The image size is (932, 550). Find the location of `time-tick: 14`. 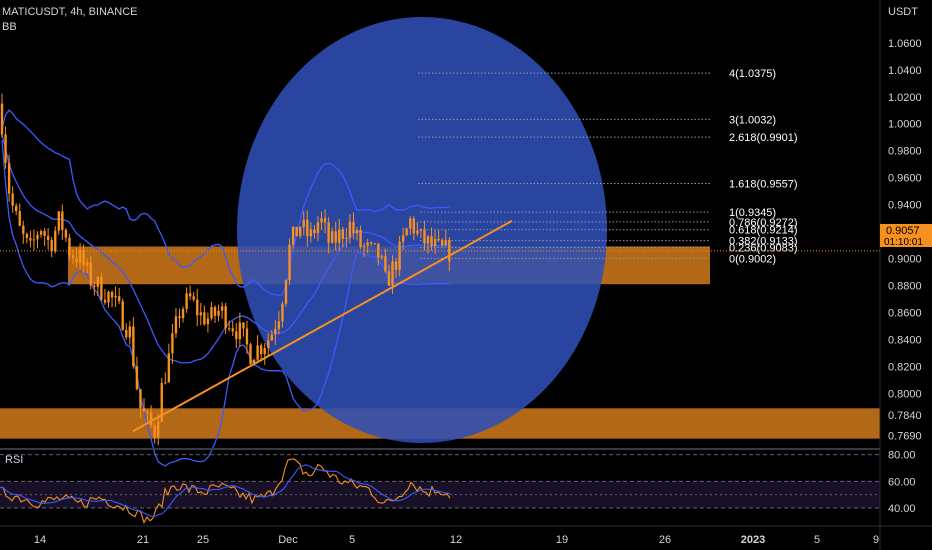

time-tick: 14 is located at coordinates (40, 540).